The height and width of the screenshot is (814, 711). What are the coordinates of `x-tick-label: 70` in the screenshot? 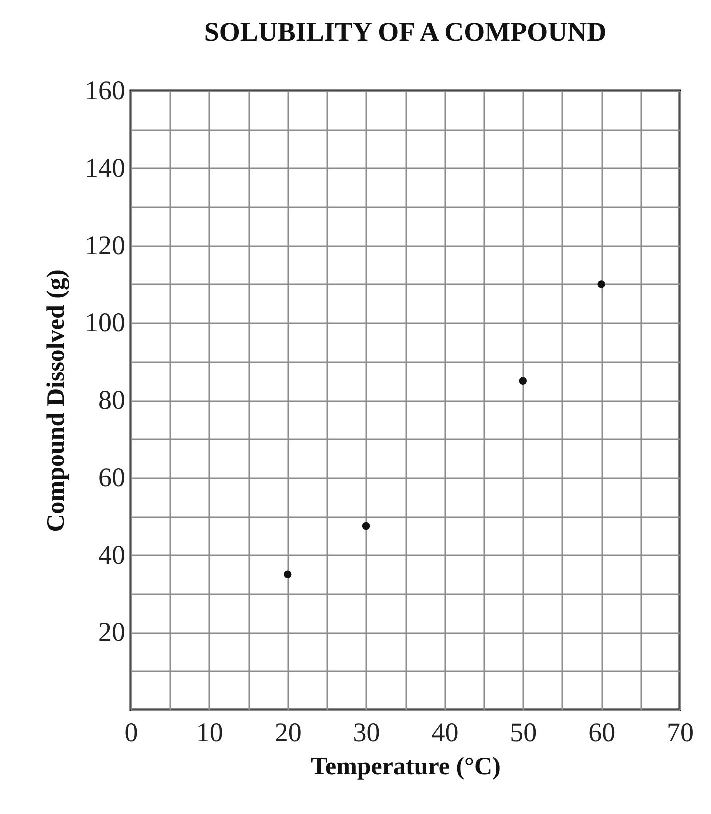 It's located at (680, 733).